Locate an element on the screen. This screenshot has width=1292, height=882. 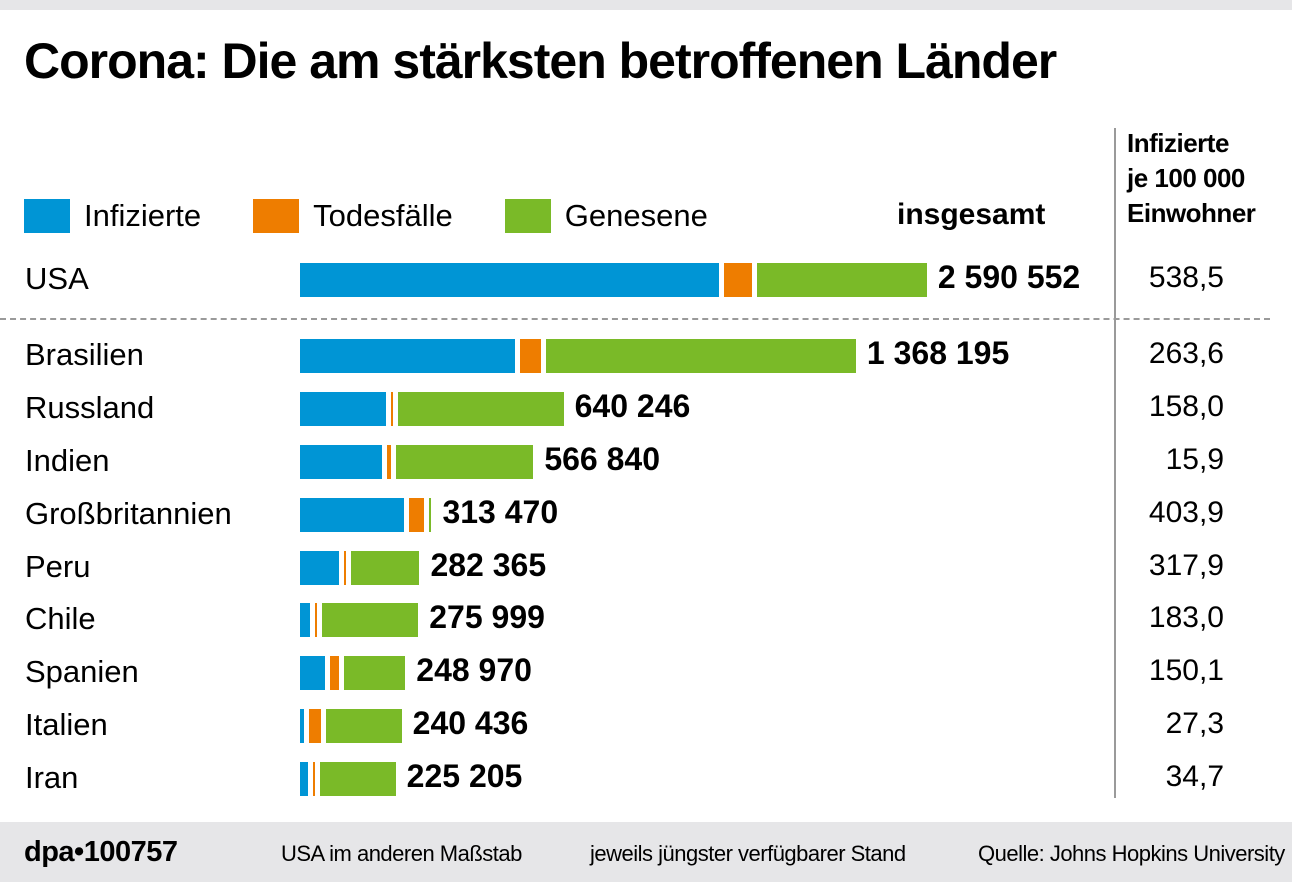
legend-swatch-infected is located at coordinates (47, 216).